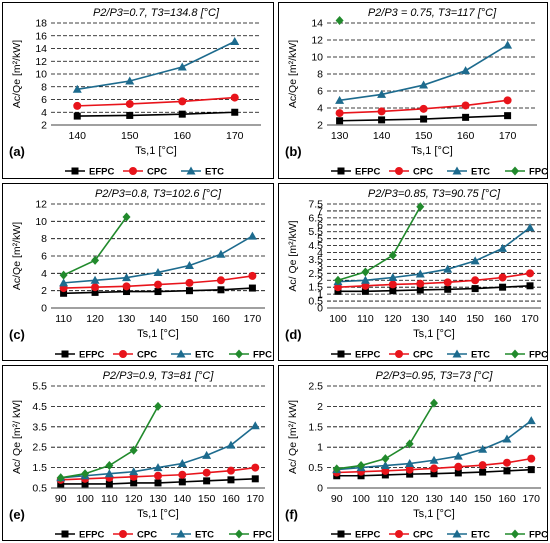  What do you see at coordinates (61, 499) in the screenshot?
I see `x-tick-label: 90` at bounding box center [61, 499].